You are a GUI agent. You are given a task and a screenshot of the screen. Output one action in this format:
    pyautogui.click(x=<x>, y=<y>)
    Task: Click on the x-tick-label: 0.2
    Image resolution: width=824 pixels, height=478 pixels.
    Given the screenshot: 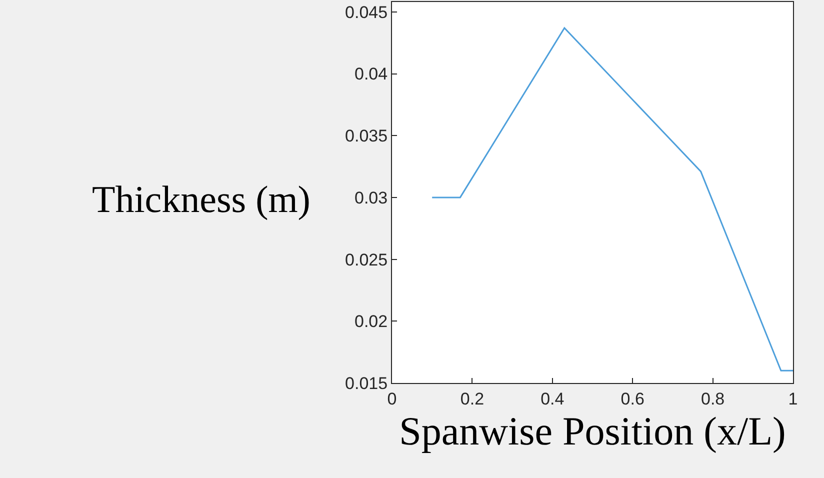 What is the action you would take?
    pyautogui.click(x=472, y=398)
    